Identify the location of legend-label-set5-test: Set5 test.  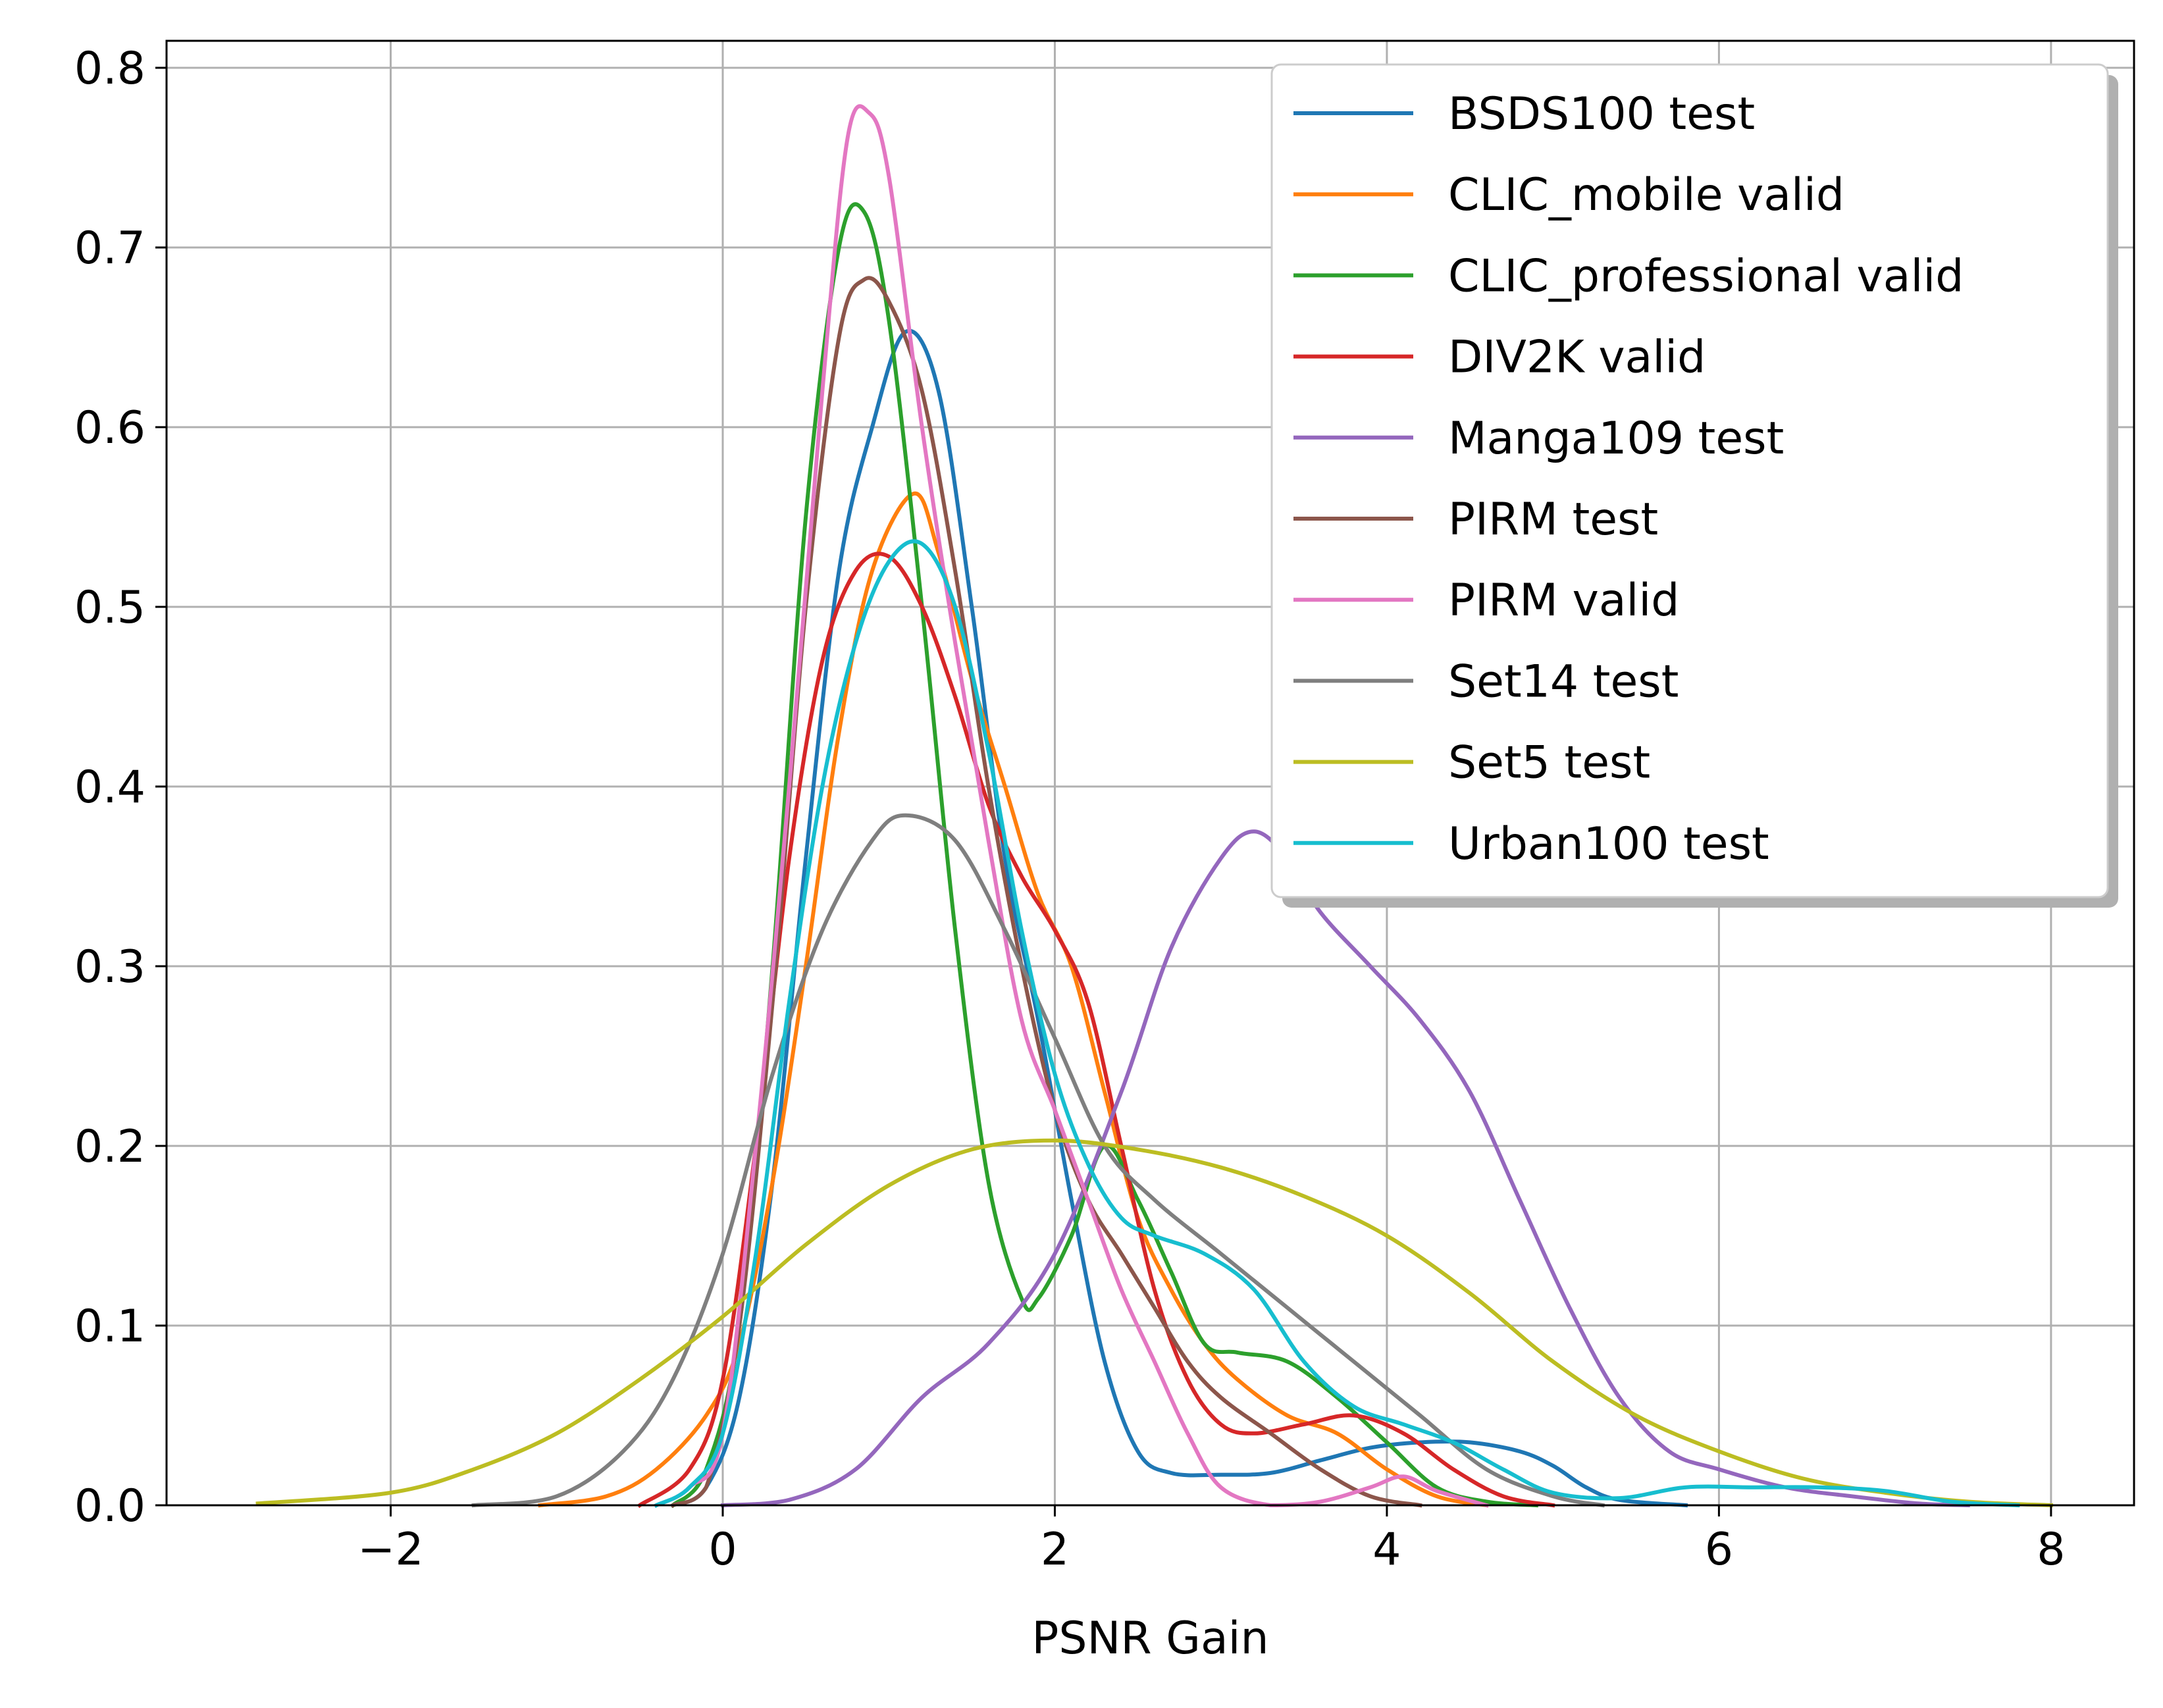
(1549, 763).